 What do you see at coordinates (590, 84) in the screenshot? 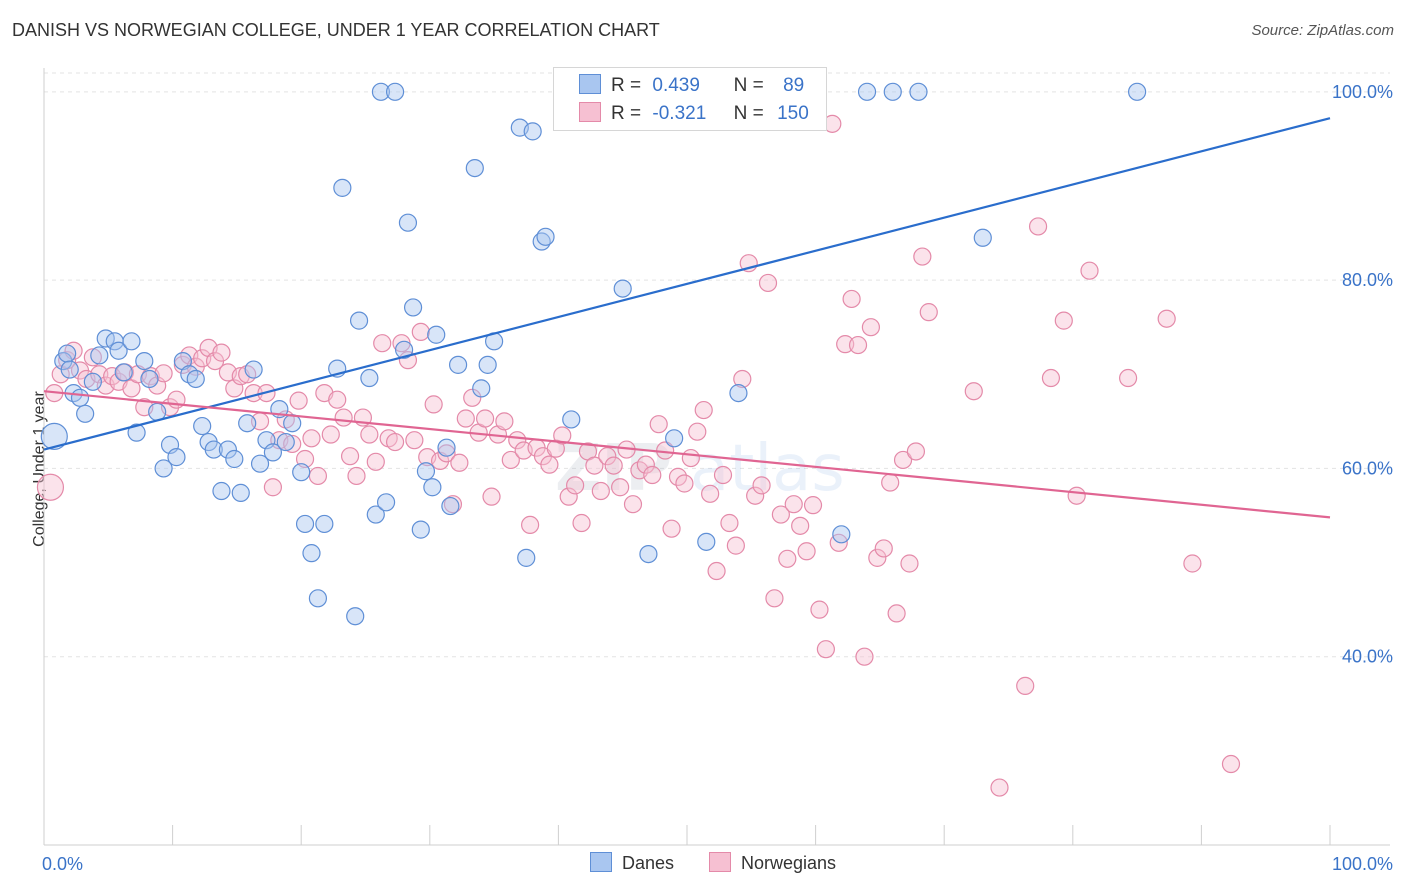
I see `danes-swatch` at bounding box center [590, 84].